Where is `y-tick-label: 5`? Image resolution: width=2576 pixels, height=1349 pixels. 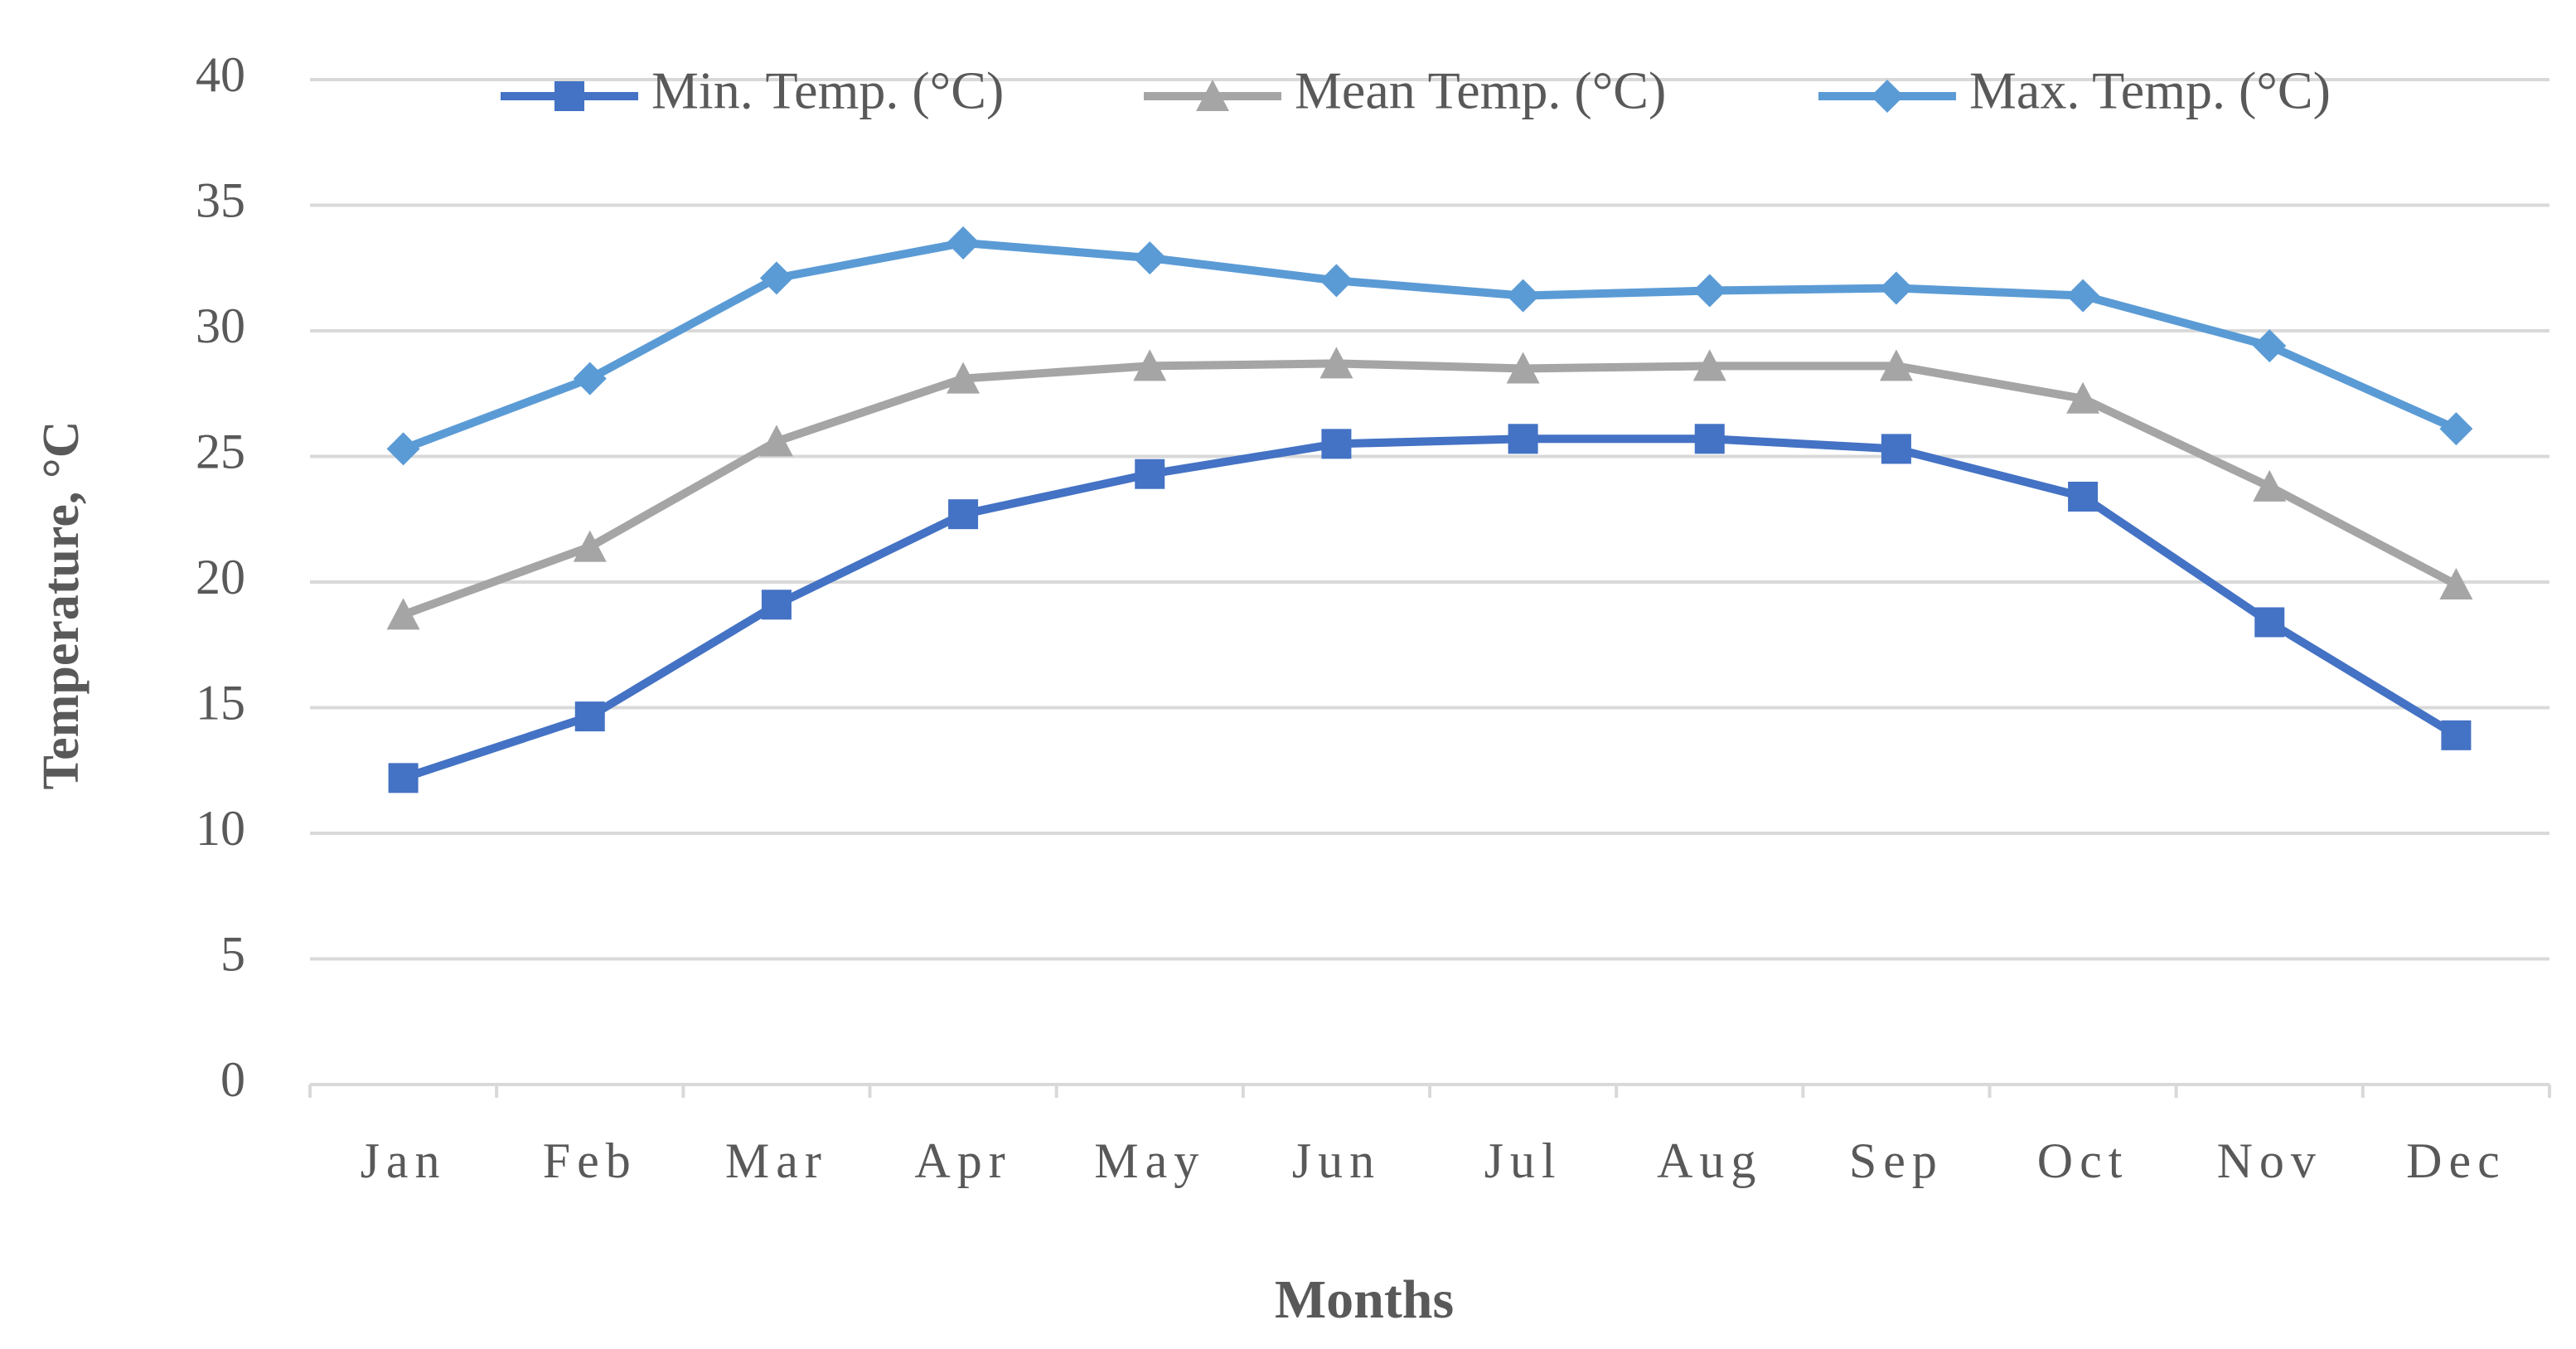 y-tick-label: 5 is located at coordinates (233, 954).